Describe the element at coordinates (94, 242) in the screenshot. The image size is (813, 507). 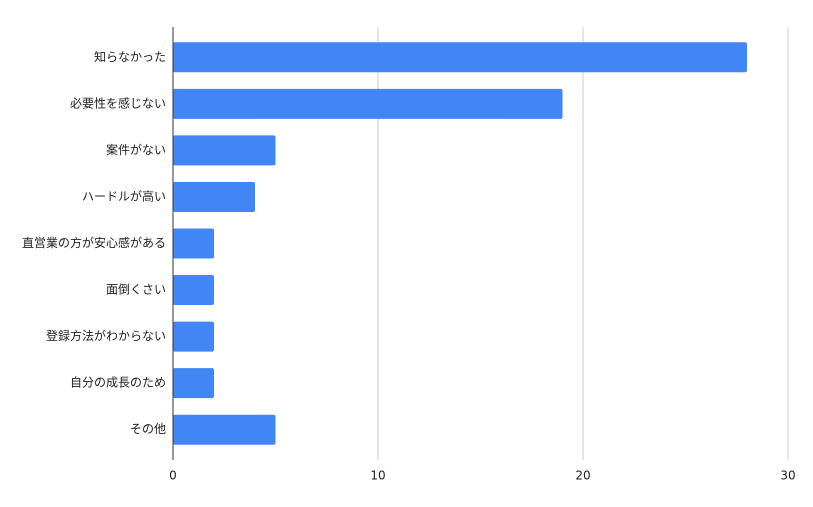
I see `y-tick-label: 直営業の方が安心感がある` at that location.